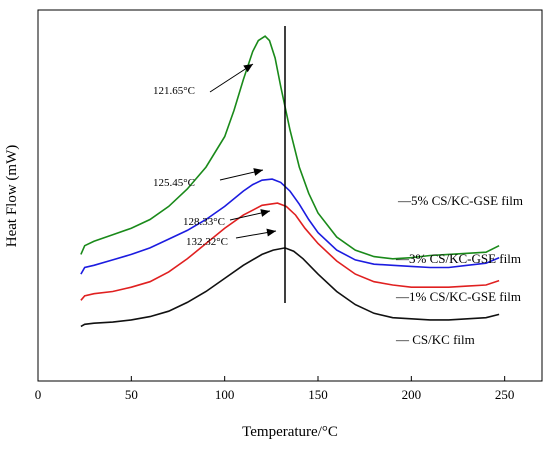  I want to click on x-tick-label: 250, so click(505, 394).